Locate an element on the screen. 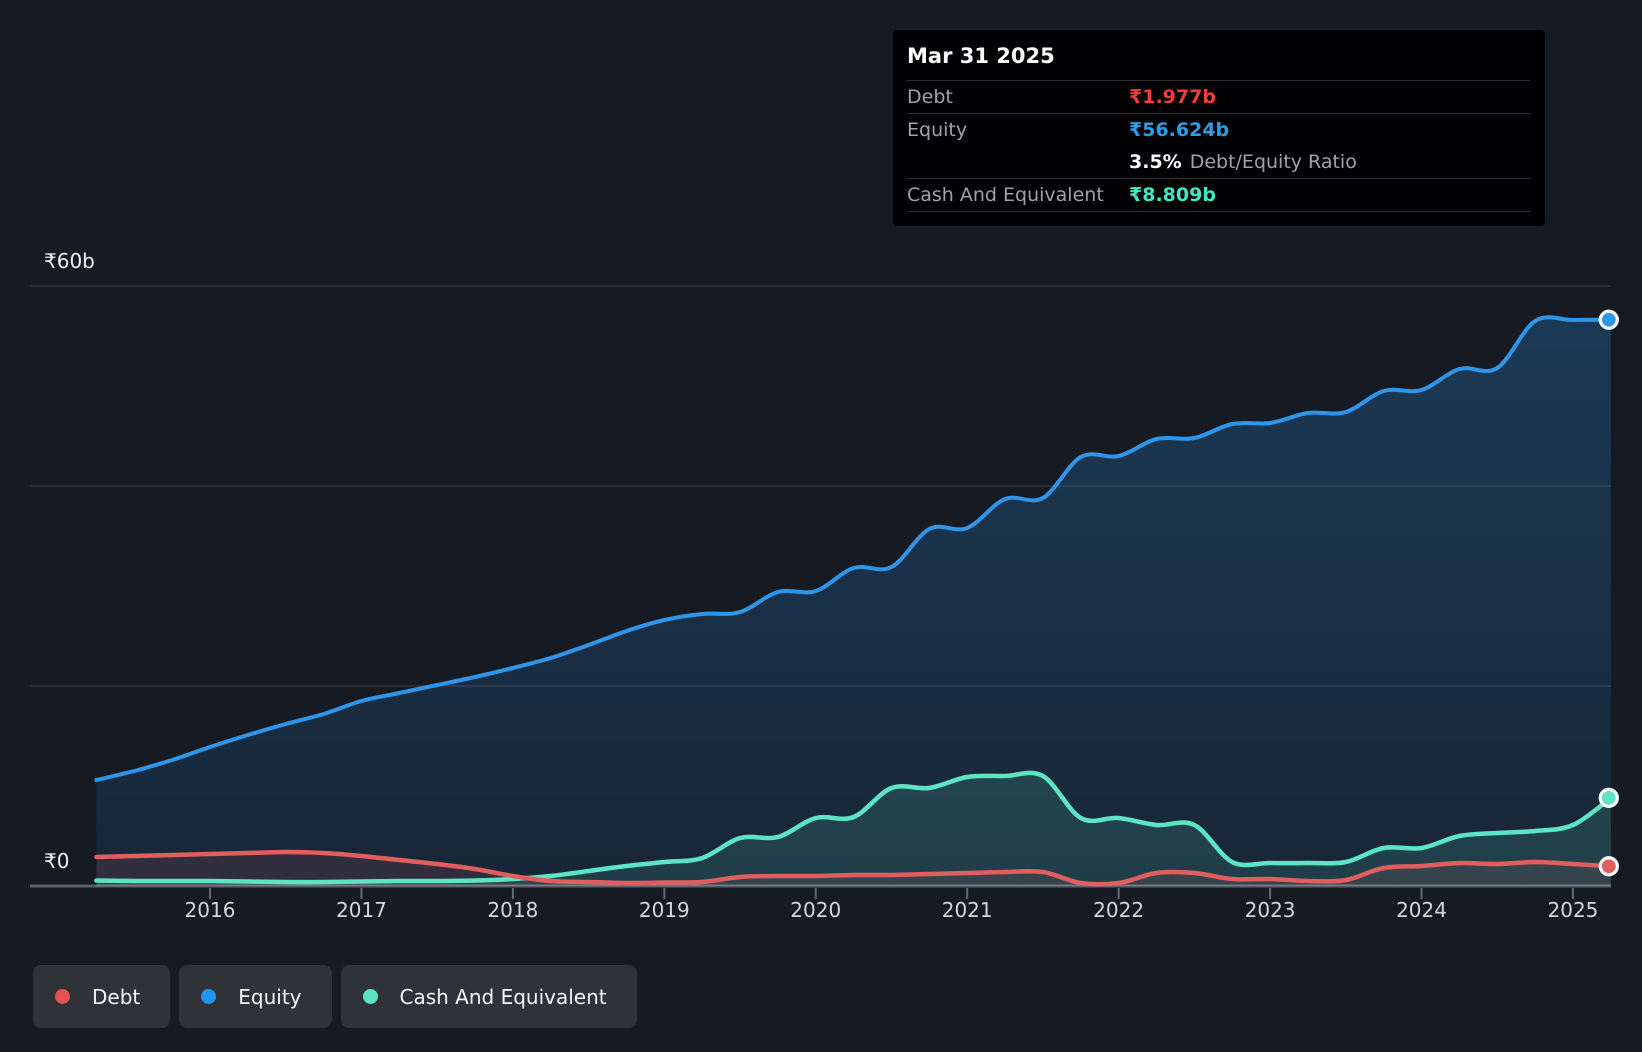 The image size is (1642, 1052). debt-series-dot-icon is located at coordinates (62, 996).